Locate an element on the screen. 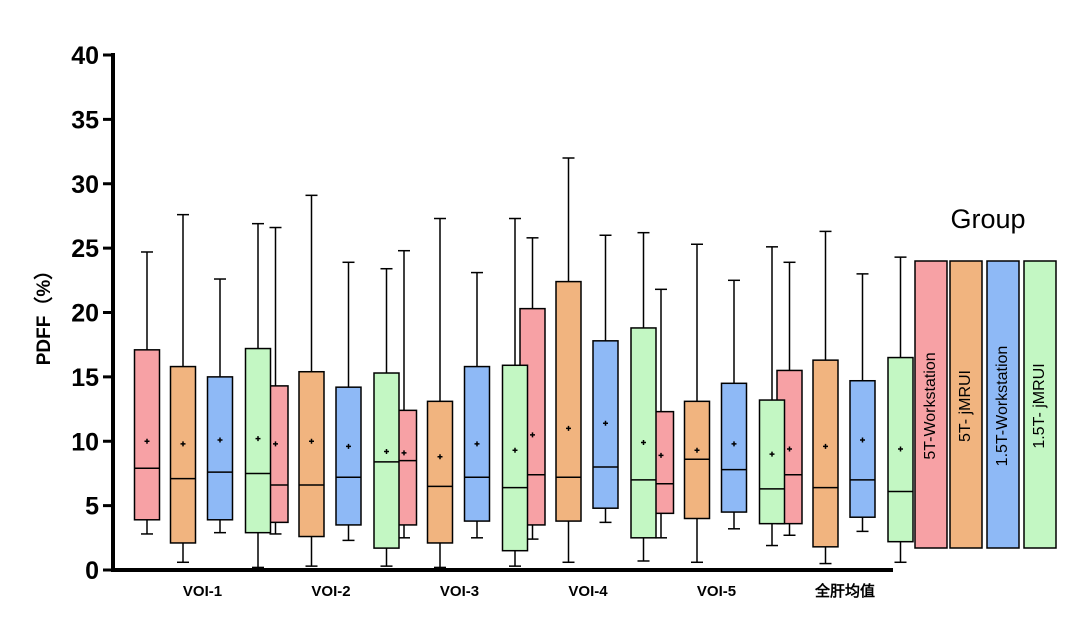  x-tick-label: VOI-1 is located at coordinates (202, 591).